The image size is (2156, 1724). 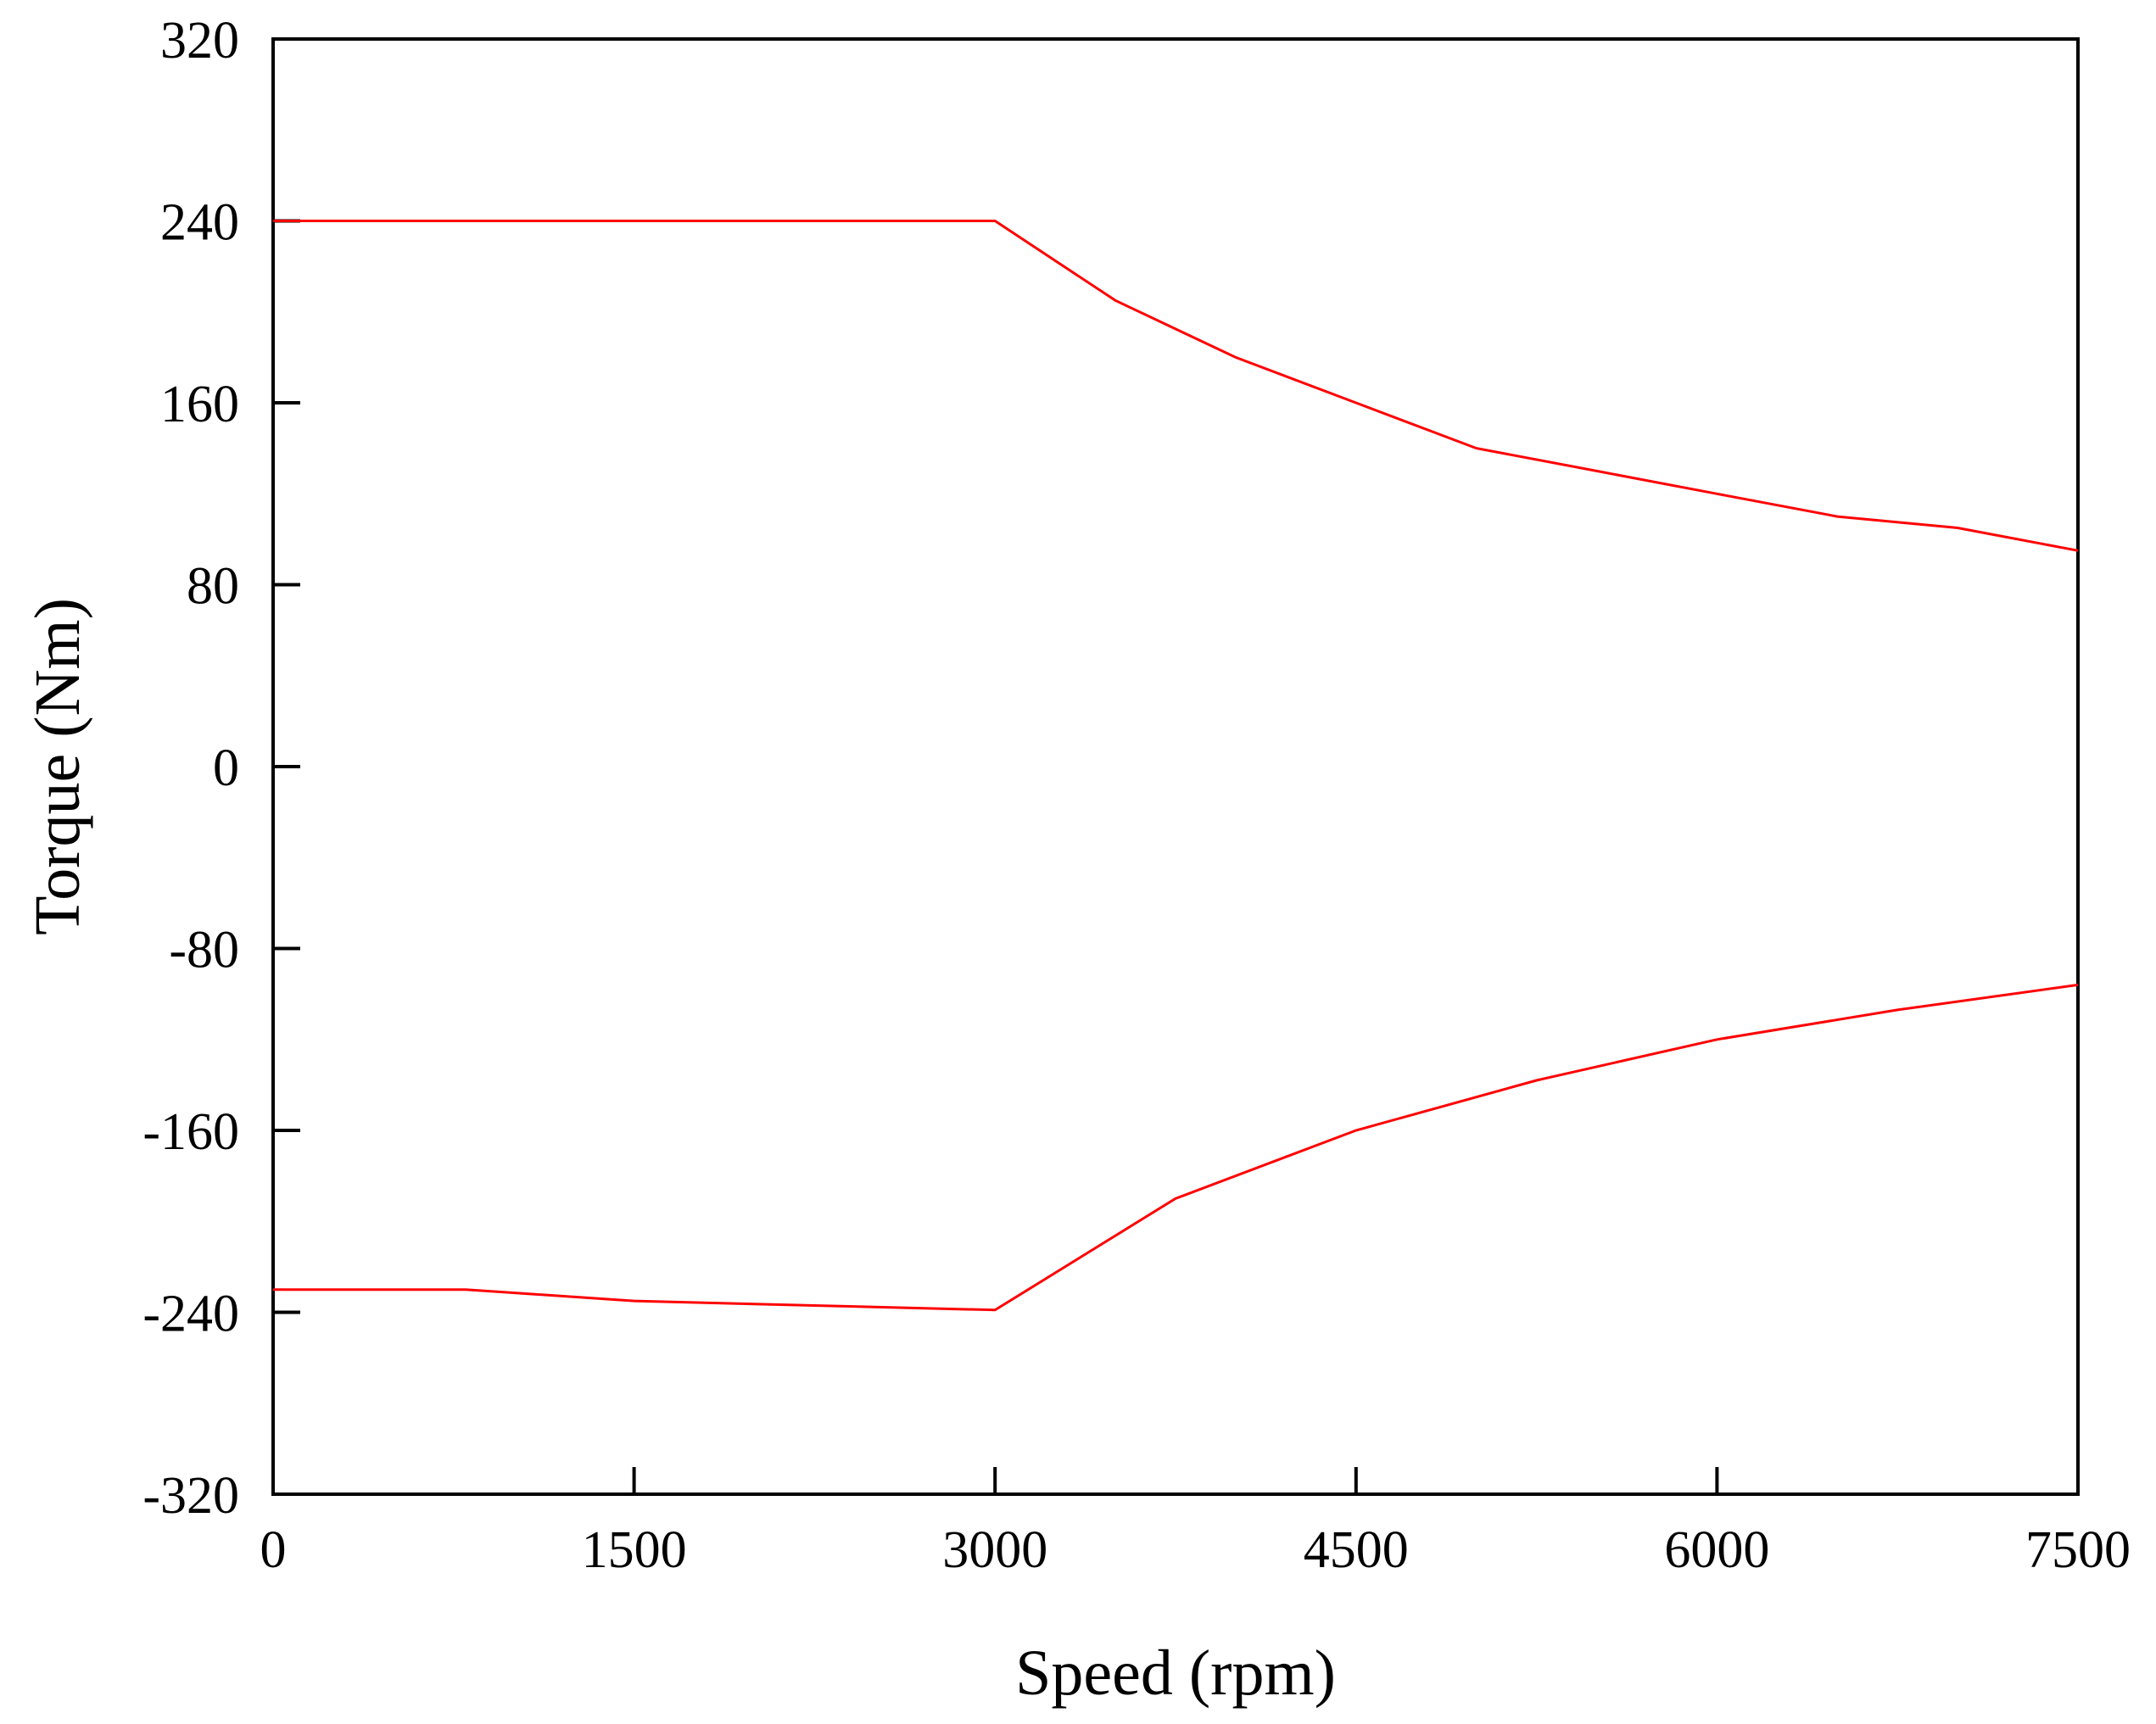 What do you see at coordinates (273, 1550) in the screenshot?
I see `x-tick-label: 0` at bounding box center [273, 1550].